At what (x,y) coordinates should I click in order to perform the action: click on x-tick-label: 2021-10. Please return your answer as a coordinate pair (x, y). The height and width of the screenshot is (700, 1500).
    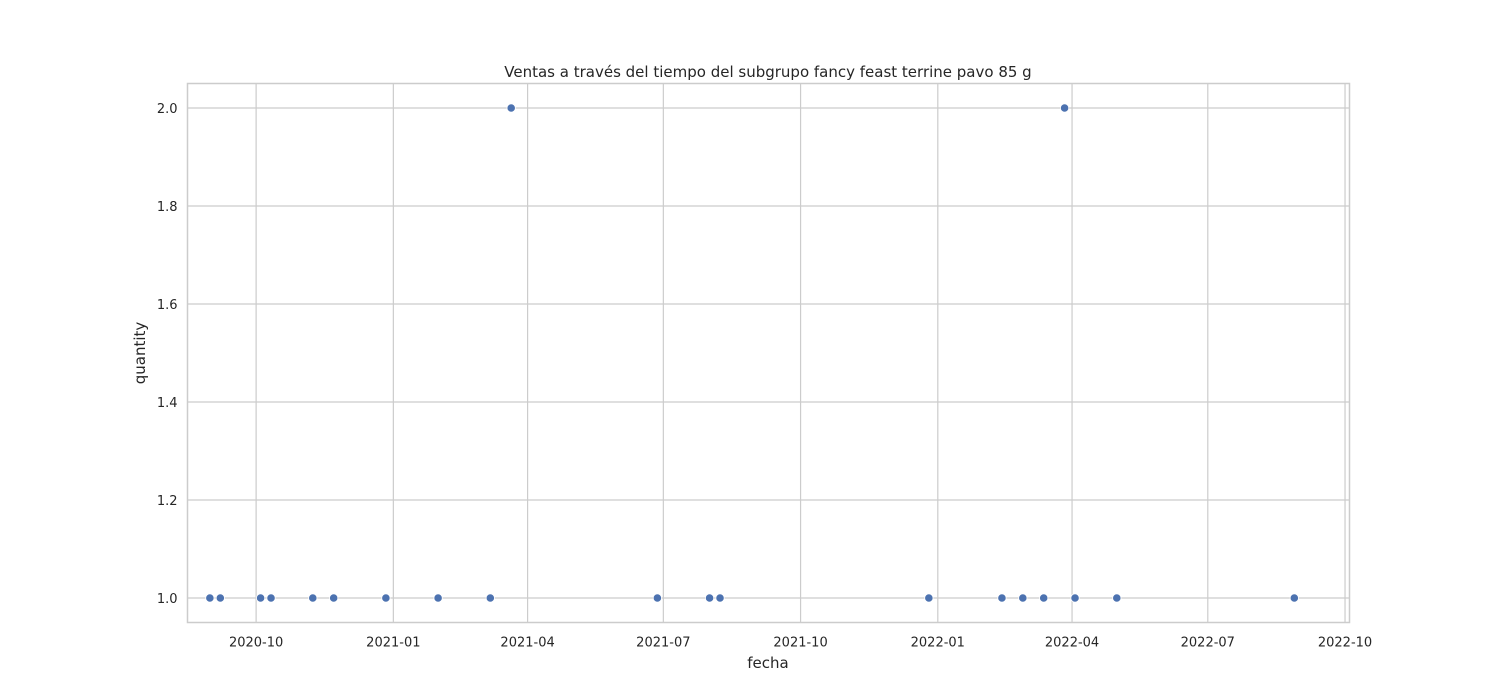
    Looking at the image, I should click on (800, 643).